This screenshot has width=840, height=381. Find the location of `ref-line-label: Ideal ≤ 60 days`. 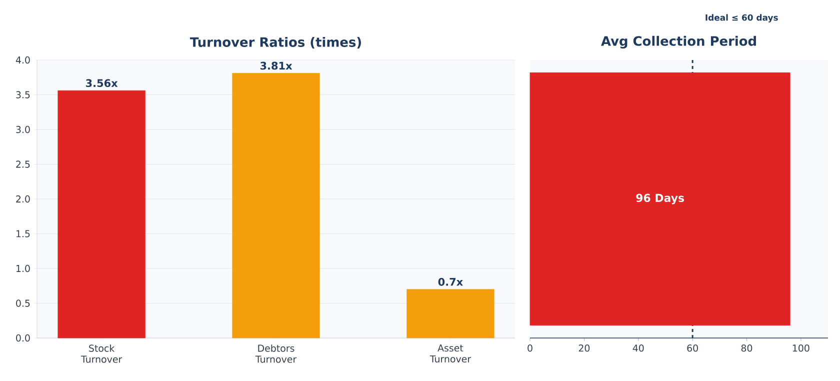

ref-line-label: Ideal ≤ 60 days is located at coordinates (742, 18).